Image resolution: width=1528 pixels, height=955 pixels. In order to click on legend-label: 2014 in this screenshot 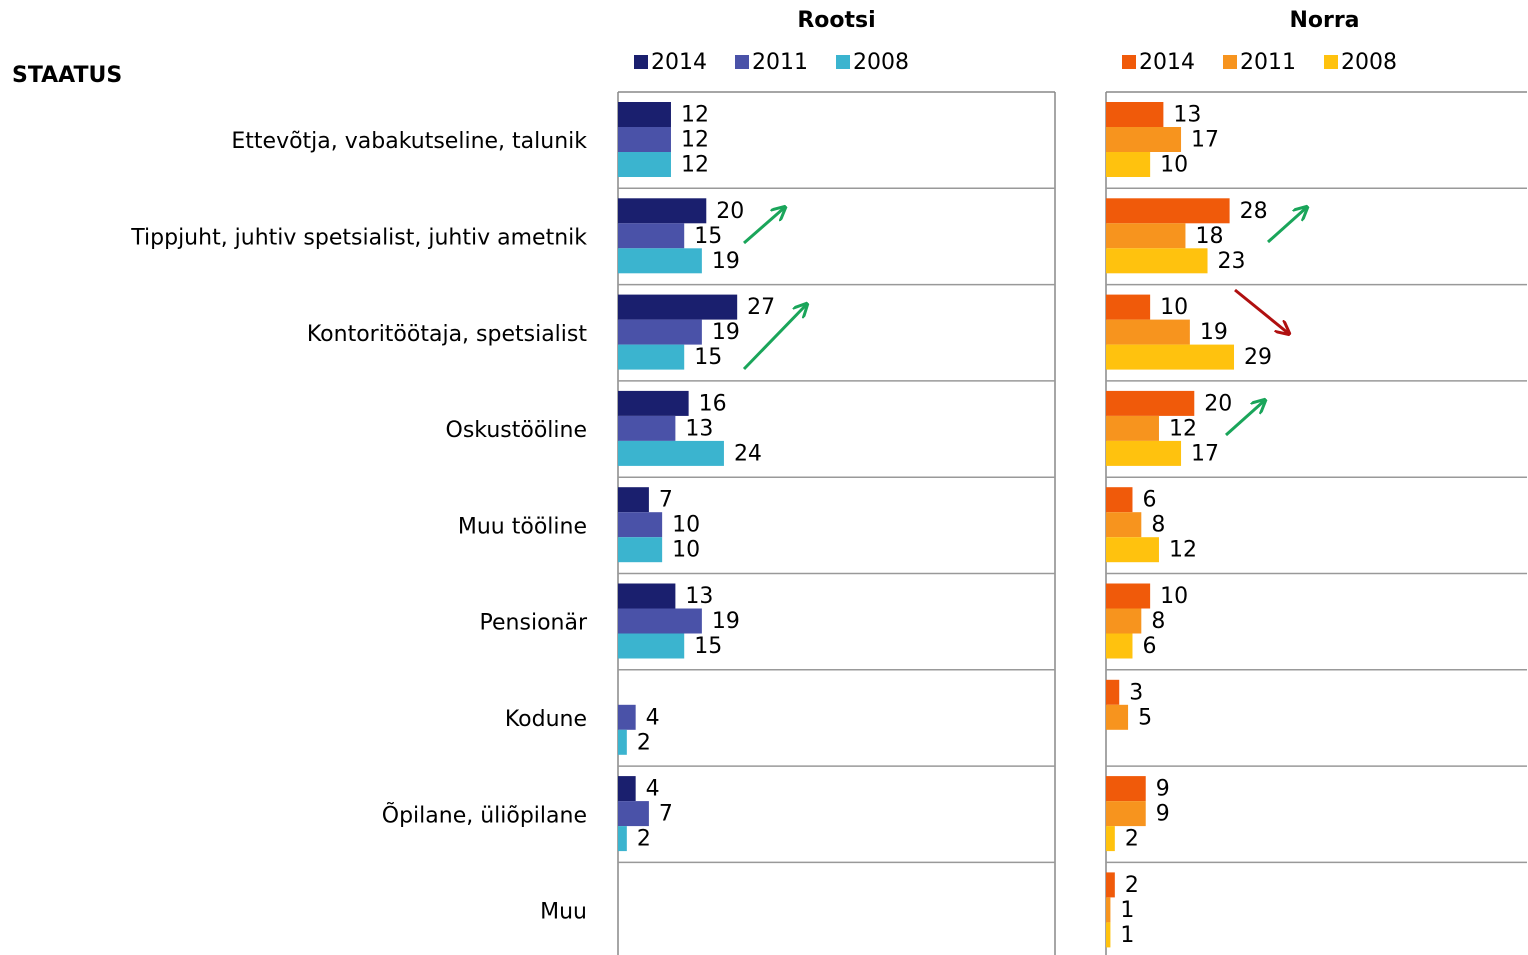, I will do `click(1167, 62)`.